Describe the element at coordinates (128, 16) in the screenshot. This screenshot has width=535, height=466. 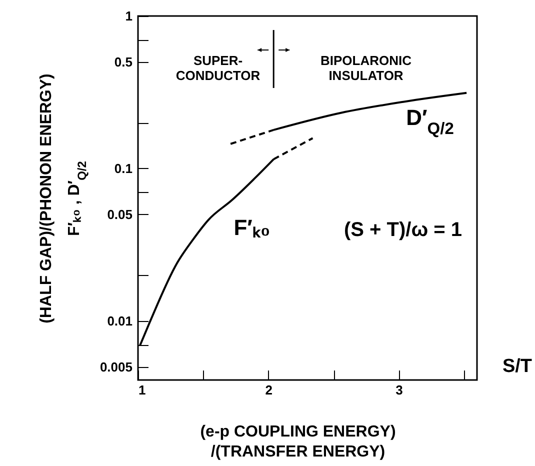
I see `y-tick-label: 1` at that location.